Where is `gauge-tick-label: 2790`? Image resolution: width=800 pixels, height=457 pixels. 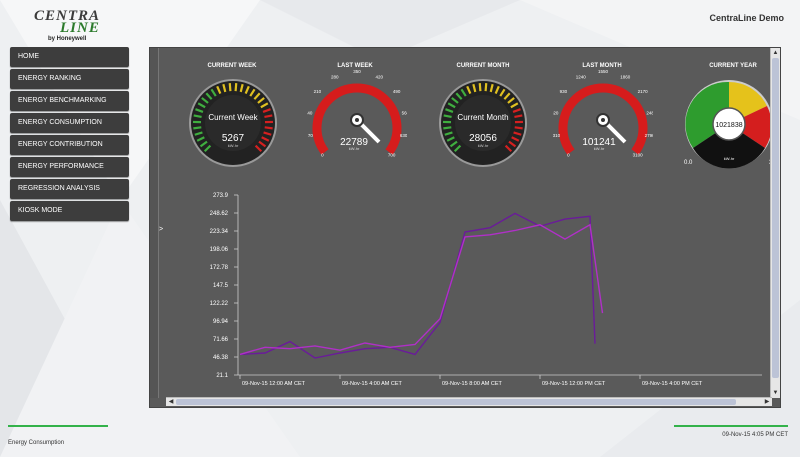
gauge-tick-label: 2790 is located at coordinates (649, 135).